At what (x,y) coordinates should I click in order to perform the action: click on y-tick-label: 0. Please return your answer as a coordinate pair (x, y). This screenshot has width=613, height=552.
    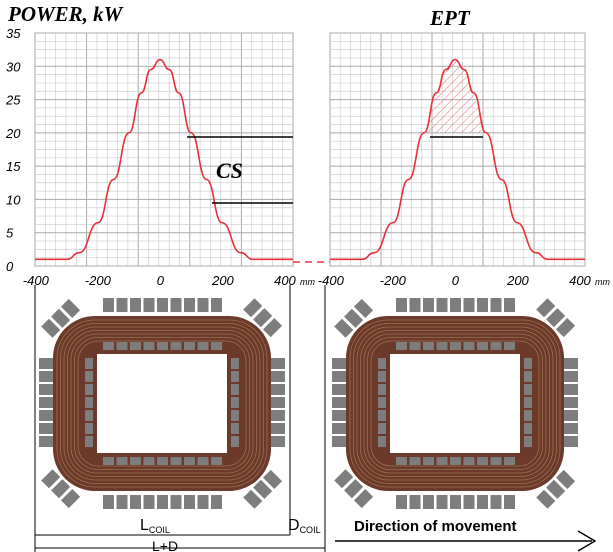
    Looking at the image, I should click on (10, 266).